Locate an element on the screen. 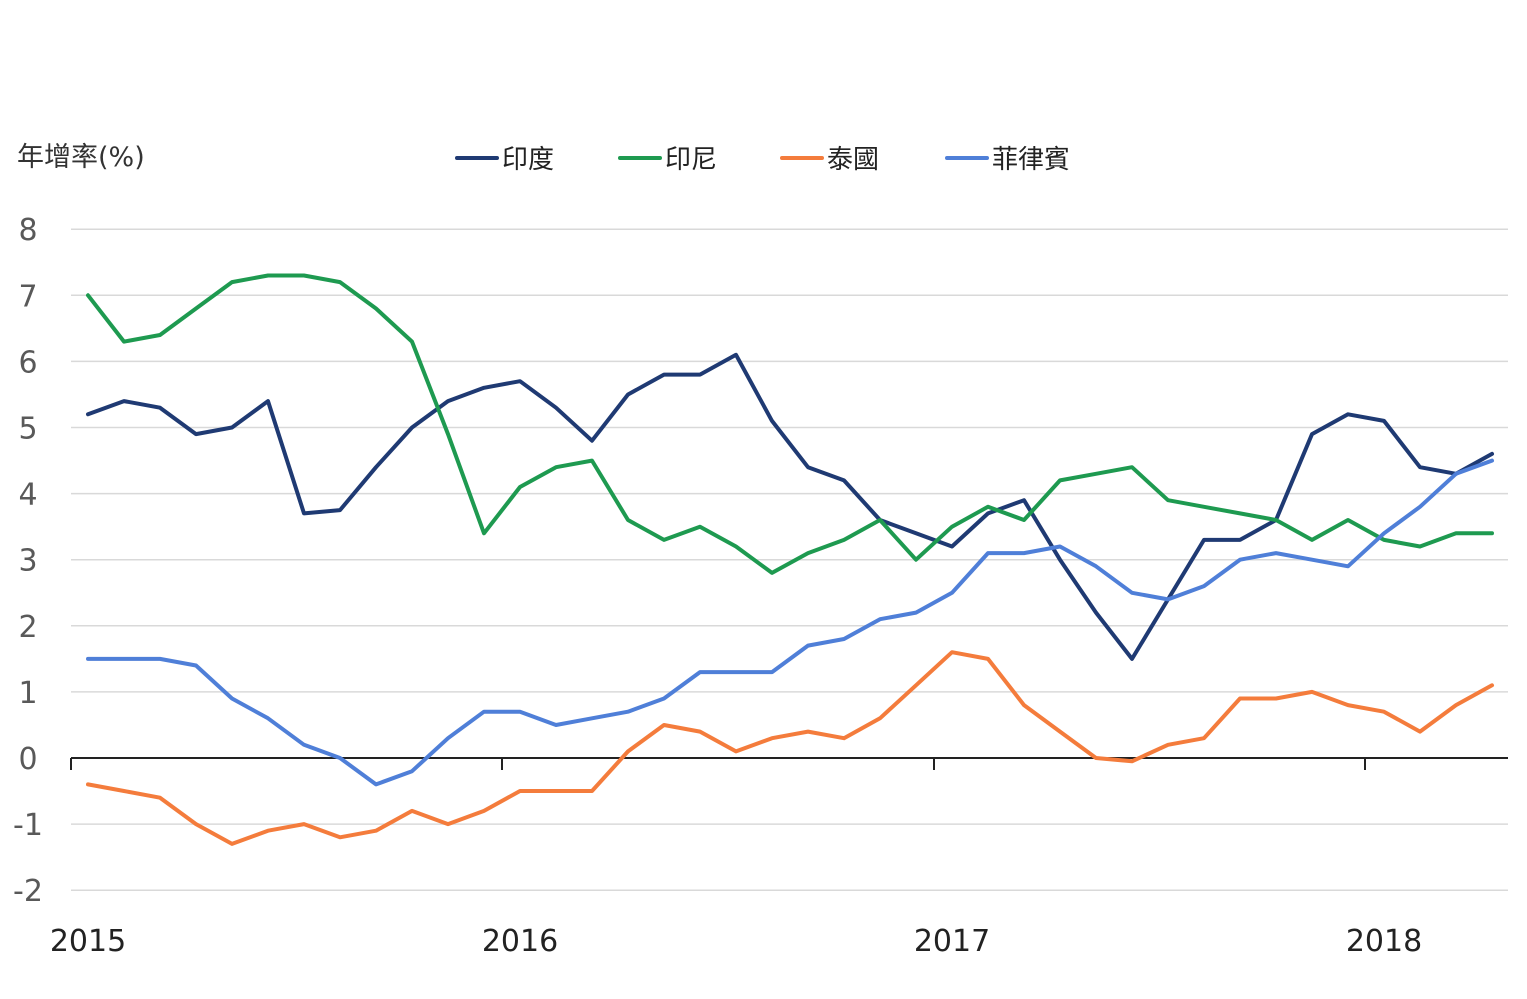  y-tick-label: 2 is located at coordinates (27, 627).